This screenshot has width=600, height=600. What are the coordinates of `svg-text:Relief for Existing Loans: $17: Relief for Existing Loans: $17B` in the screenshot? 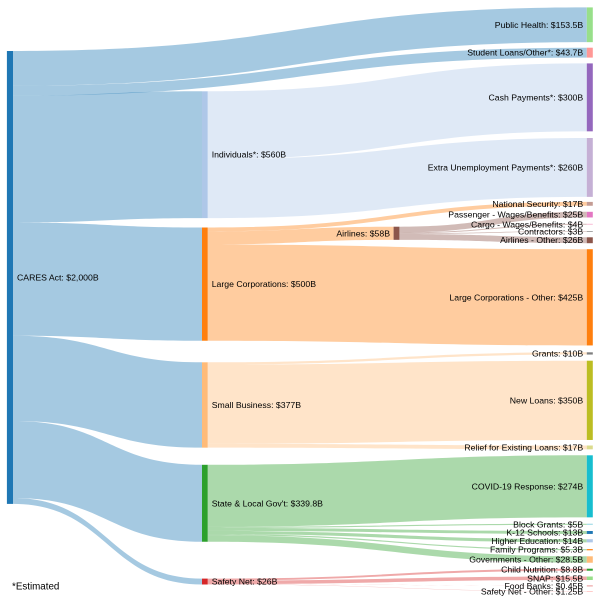 It's located at (523, 447).